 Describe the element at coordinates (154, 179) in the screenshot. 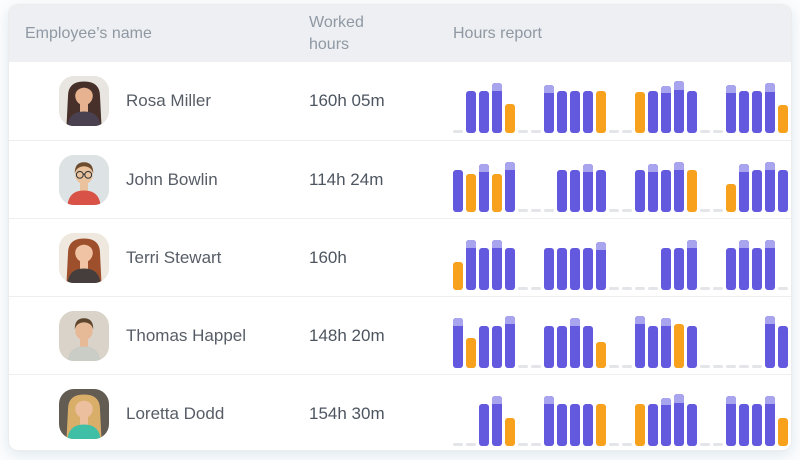

I see `employee-cell: John Bowlin` at that location.